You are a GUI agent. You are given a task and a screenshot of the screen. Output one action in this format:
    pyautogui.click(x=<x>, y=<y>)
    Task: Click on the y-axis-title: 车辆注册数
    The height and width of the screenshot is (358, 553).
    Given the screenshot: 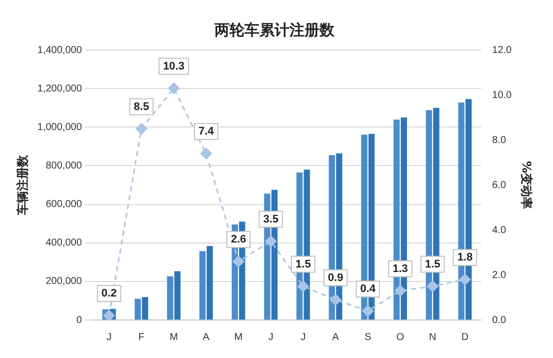 What is the action you would take?
    pyautogui.click(x=22, y=185)
    